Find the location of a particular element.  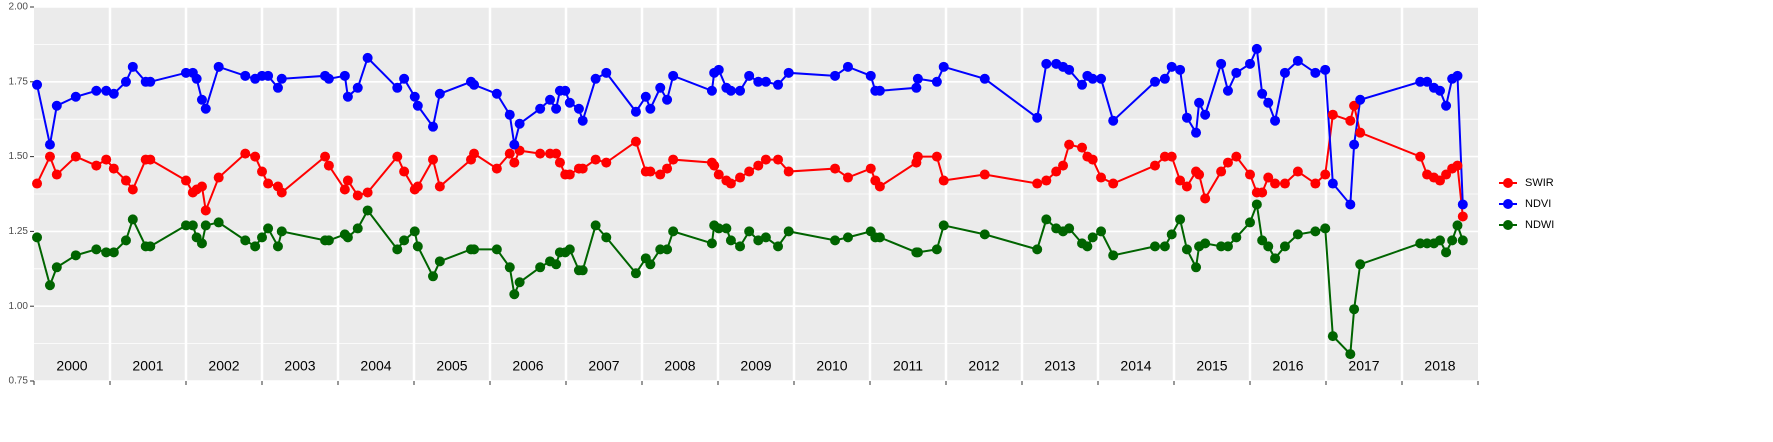

year-label: 2004 is located at coordinates (375, 366).